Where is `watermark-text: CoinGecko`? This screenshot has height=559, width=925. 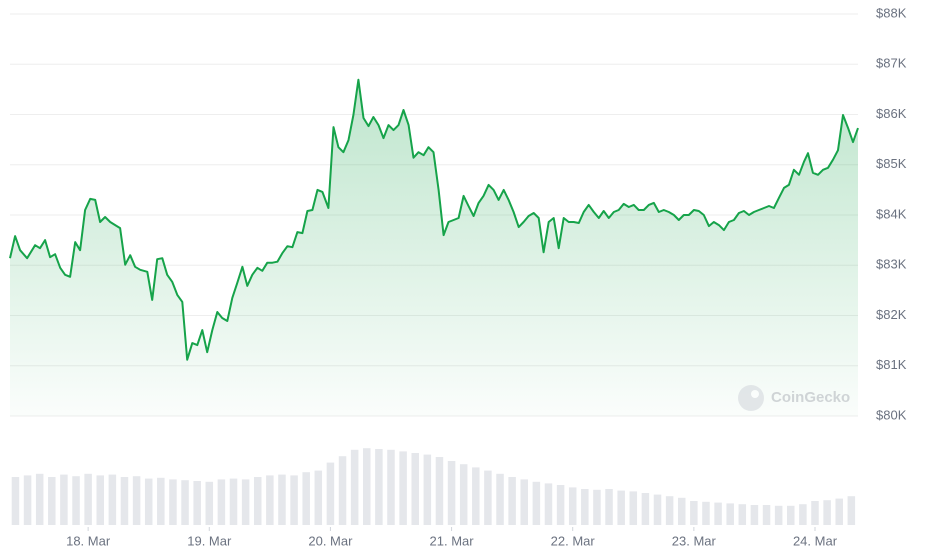 watermark-text: CoinGecko is located at coordinates (810, 397).